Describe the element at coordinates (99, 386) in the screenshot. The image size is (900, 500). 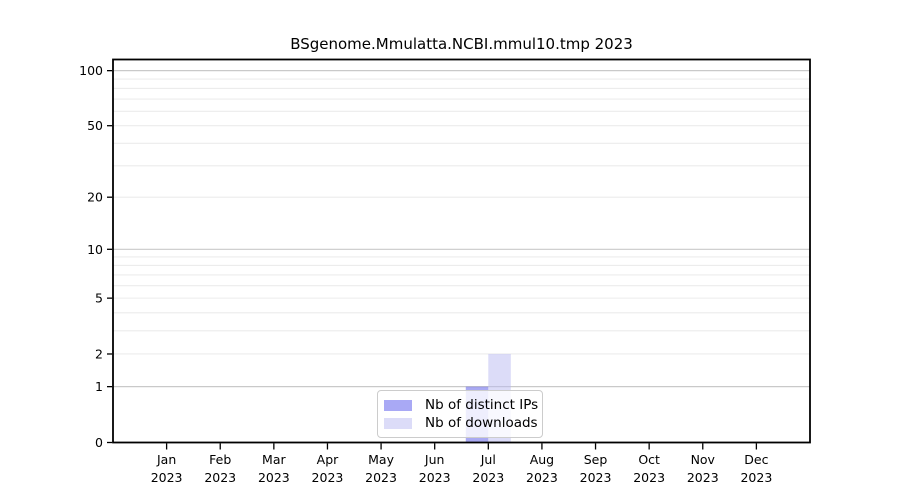
I see `y-tick-label: 1` at that location.